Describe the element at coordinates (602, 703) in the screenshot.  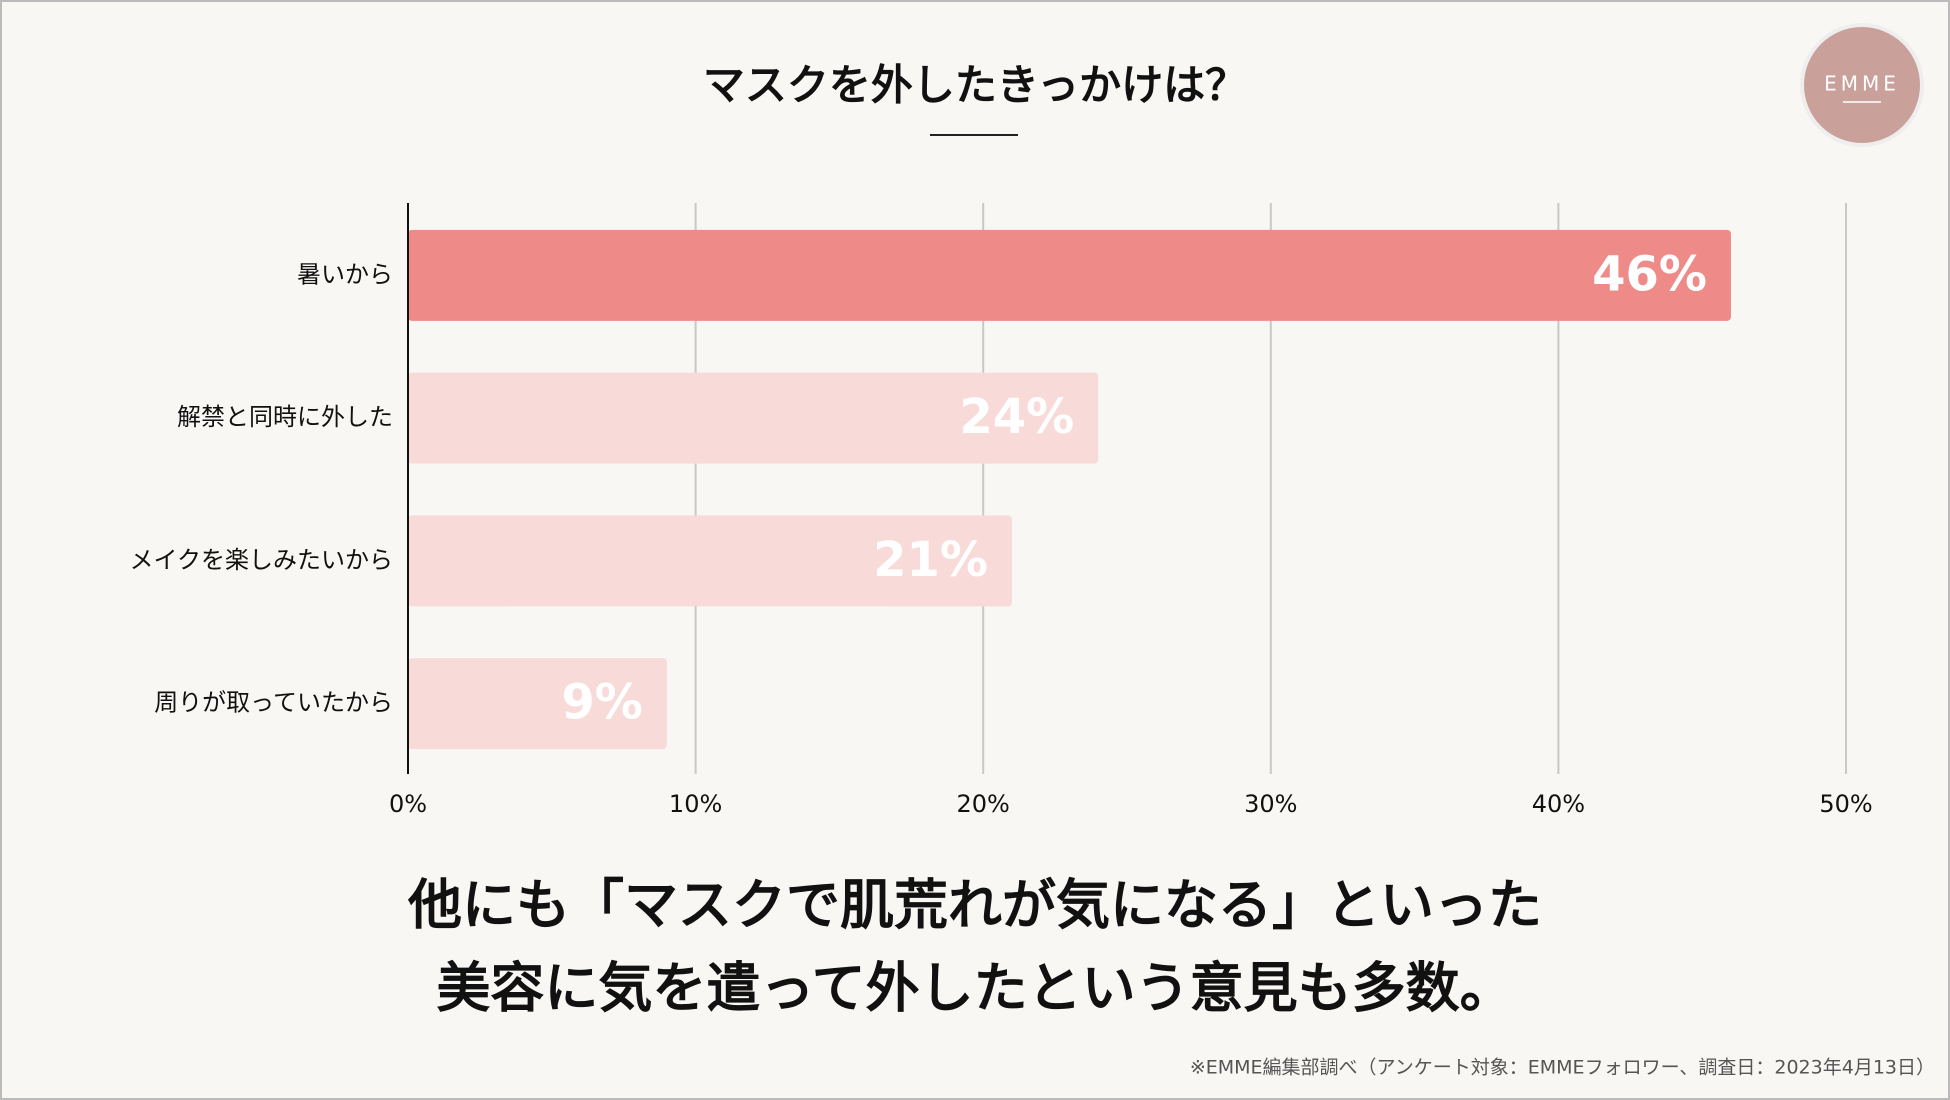
I see `value-label: 9%` at that location.